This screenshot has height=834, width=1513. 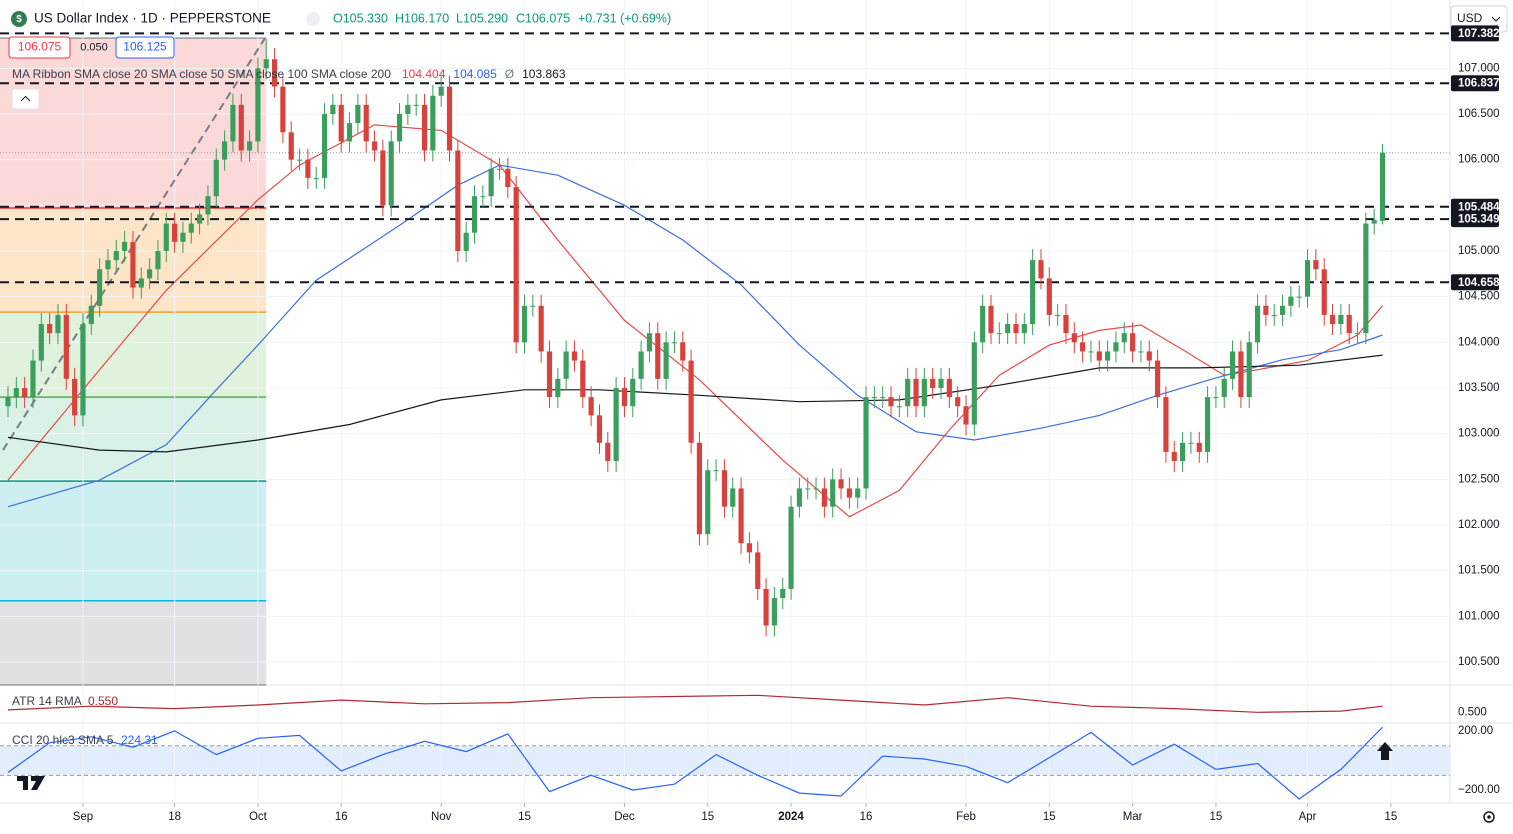 What do you see at coordinates (1472, 712) in the screenshot?
I see `atr-tick-label: 0.500` at bounding box center [1472, 712].